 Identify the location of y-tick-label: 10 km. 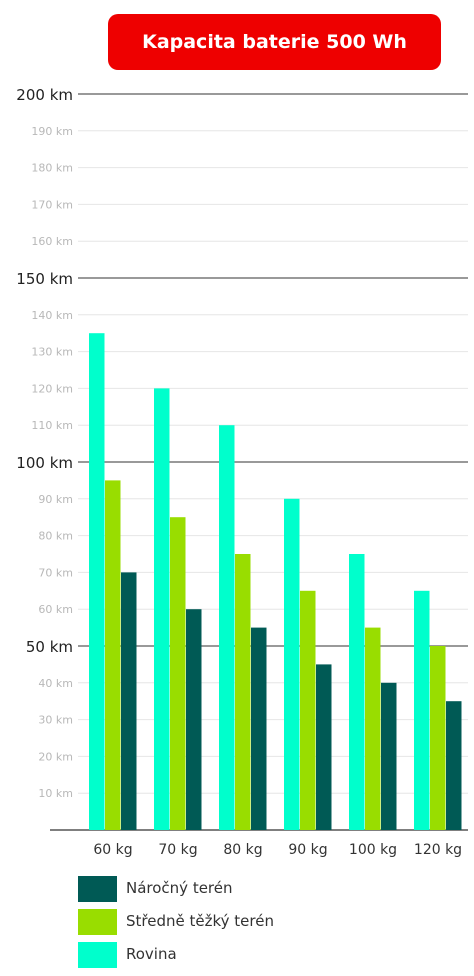
(55, 793).